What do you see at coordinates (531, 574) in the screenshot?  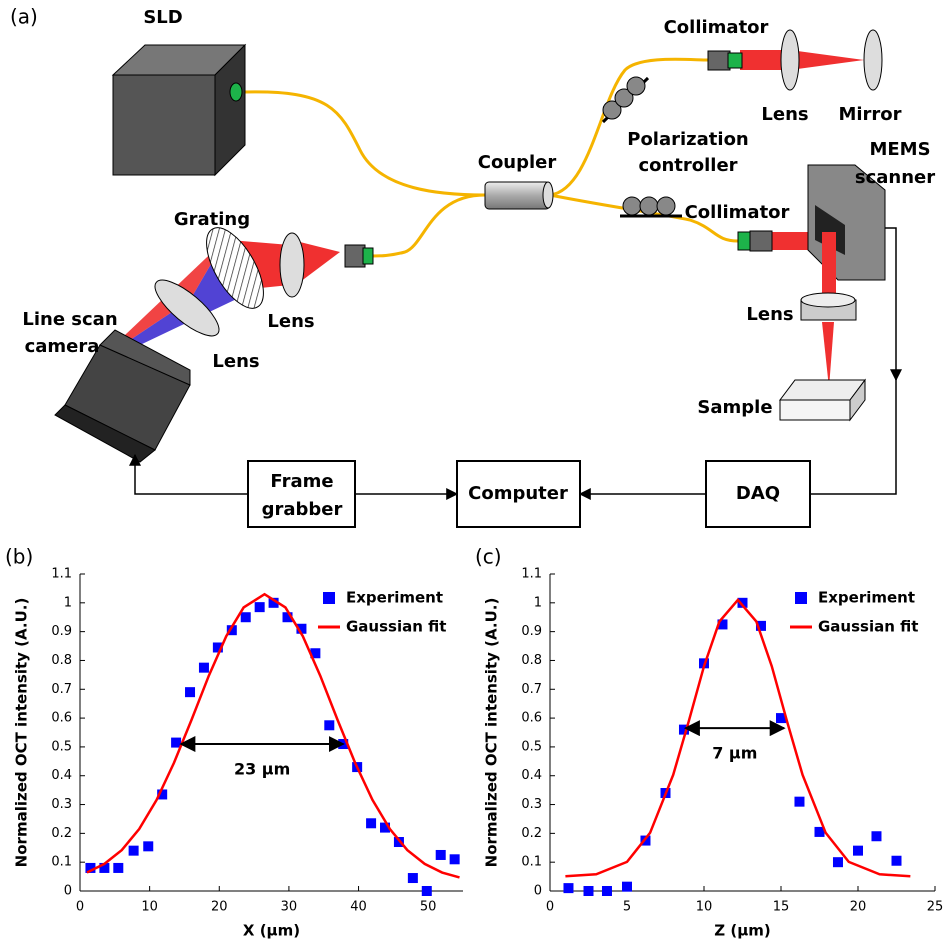 I see `y-tick-label: 1.1` at bounding box center [531, 574].